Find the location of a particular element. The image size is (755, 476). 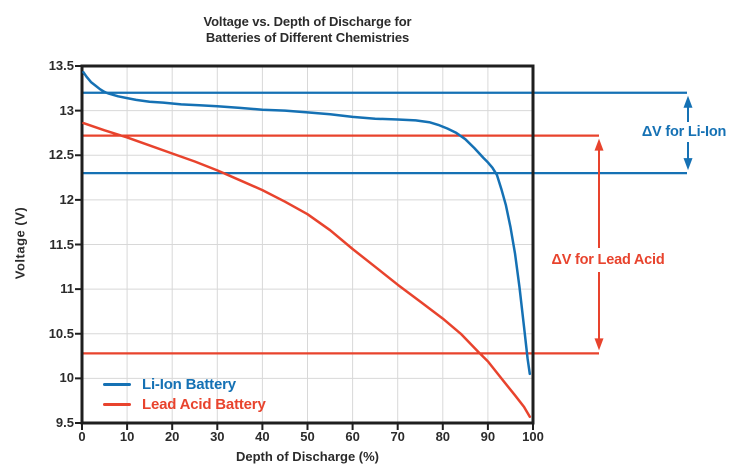

li-ion-line-swatch is located at coordinates (117, 384).